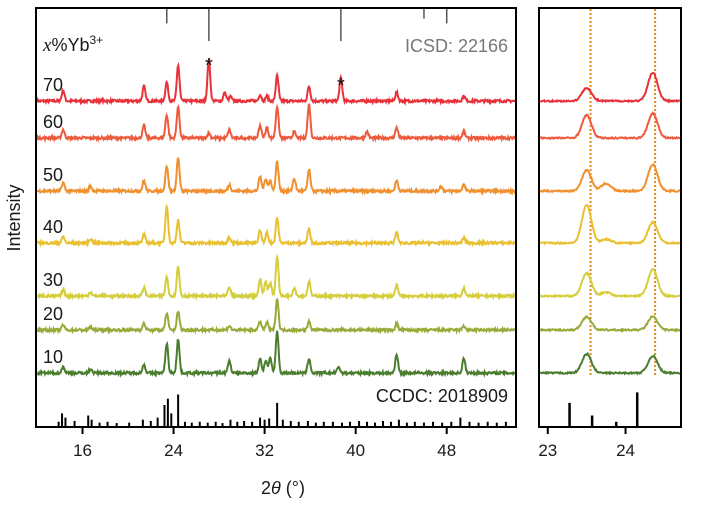 The image size is (706, 505). What do you see at coordinates (53, 357) in the screenshot?
I see `series-label-10: 10` at bounding box center [53, 357].